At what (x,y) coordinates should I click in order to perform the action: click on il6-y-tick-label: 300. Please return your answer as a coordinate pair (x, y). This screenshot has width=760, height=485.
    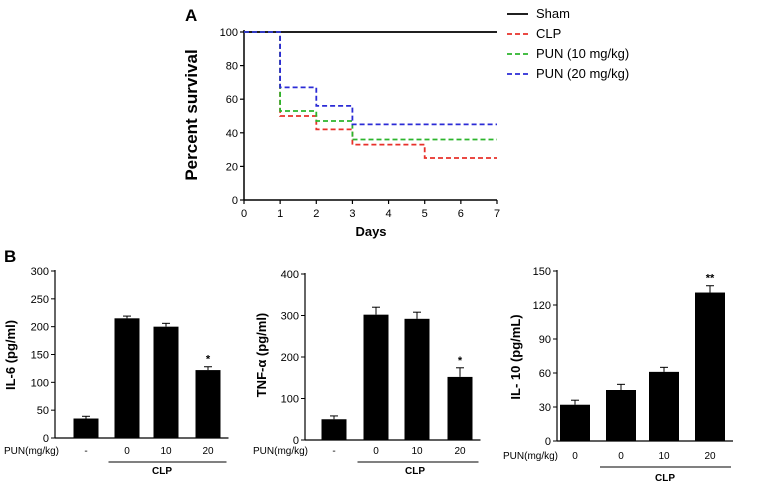
    Looking at the image, I should click on (40, 272).